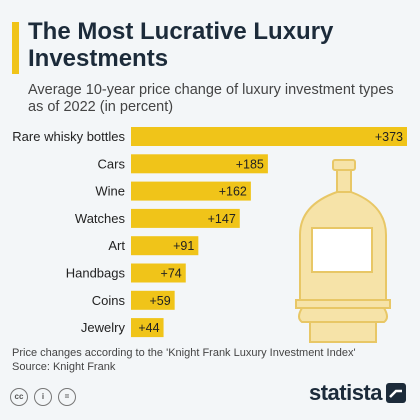 This screenshot has height=420, width=420. I want to click on data-label: +147, so click(222, 219).